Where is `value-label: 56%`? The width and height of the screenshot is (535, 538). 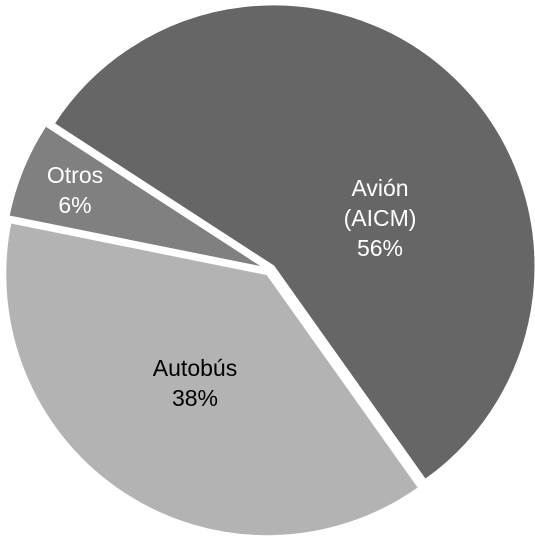
value-label: 56% is located at coordinates (380, 248).